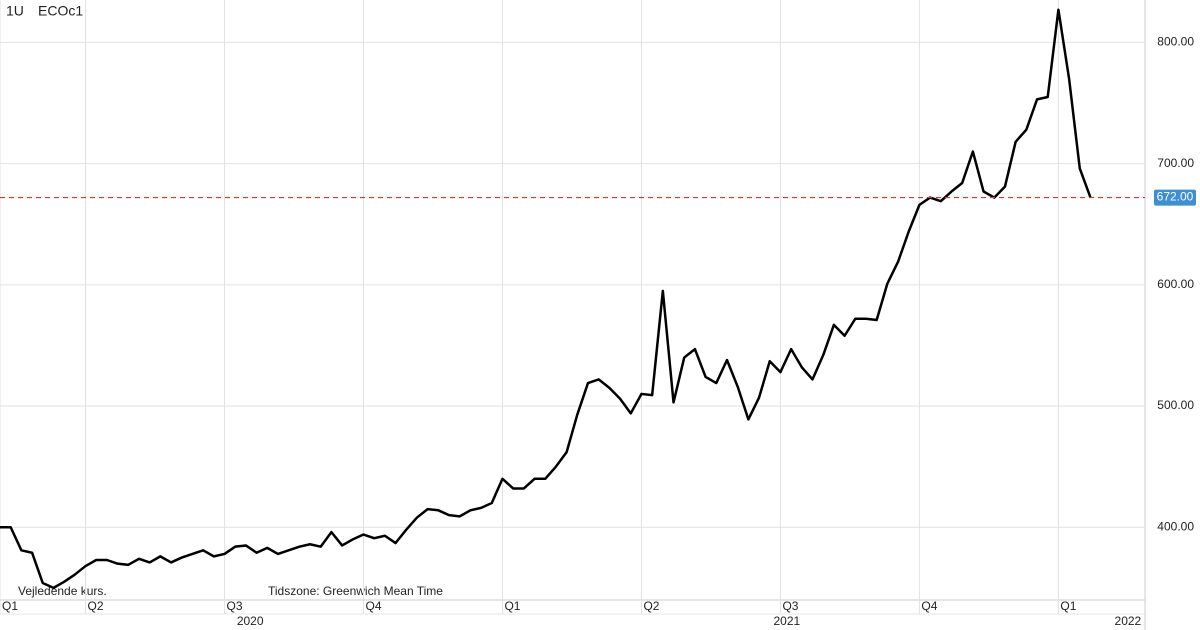 The width and height of the screenshot is (1200, 630). What do you see at coordinates (1175, 526) in the screenshot?
I see `y-tick-label: 400.00` at bounding box center [1175, 526].